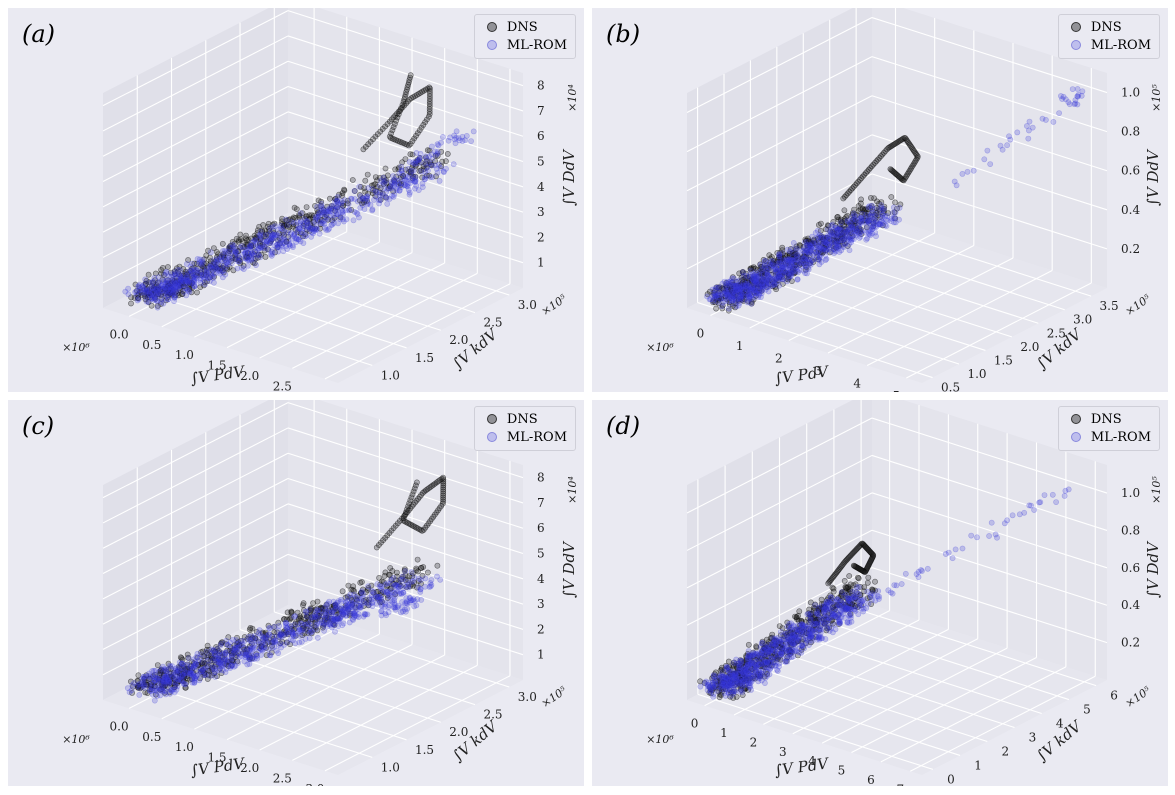 The image size is (1175, 795). I want to click on y-grid-line, so click(947, 272).